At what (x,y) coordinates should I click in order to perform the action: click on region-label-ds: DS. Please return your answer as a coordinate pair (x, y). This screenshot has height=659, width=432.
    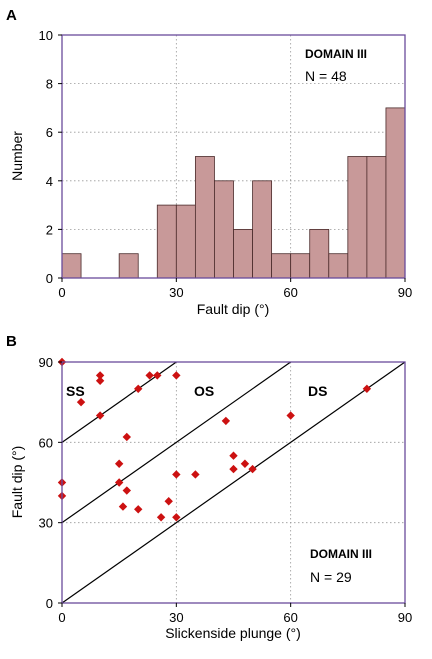
    Looking at the image, I should click on (317, 391).